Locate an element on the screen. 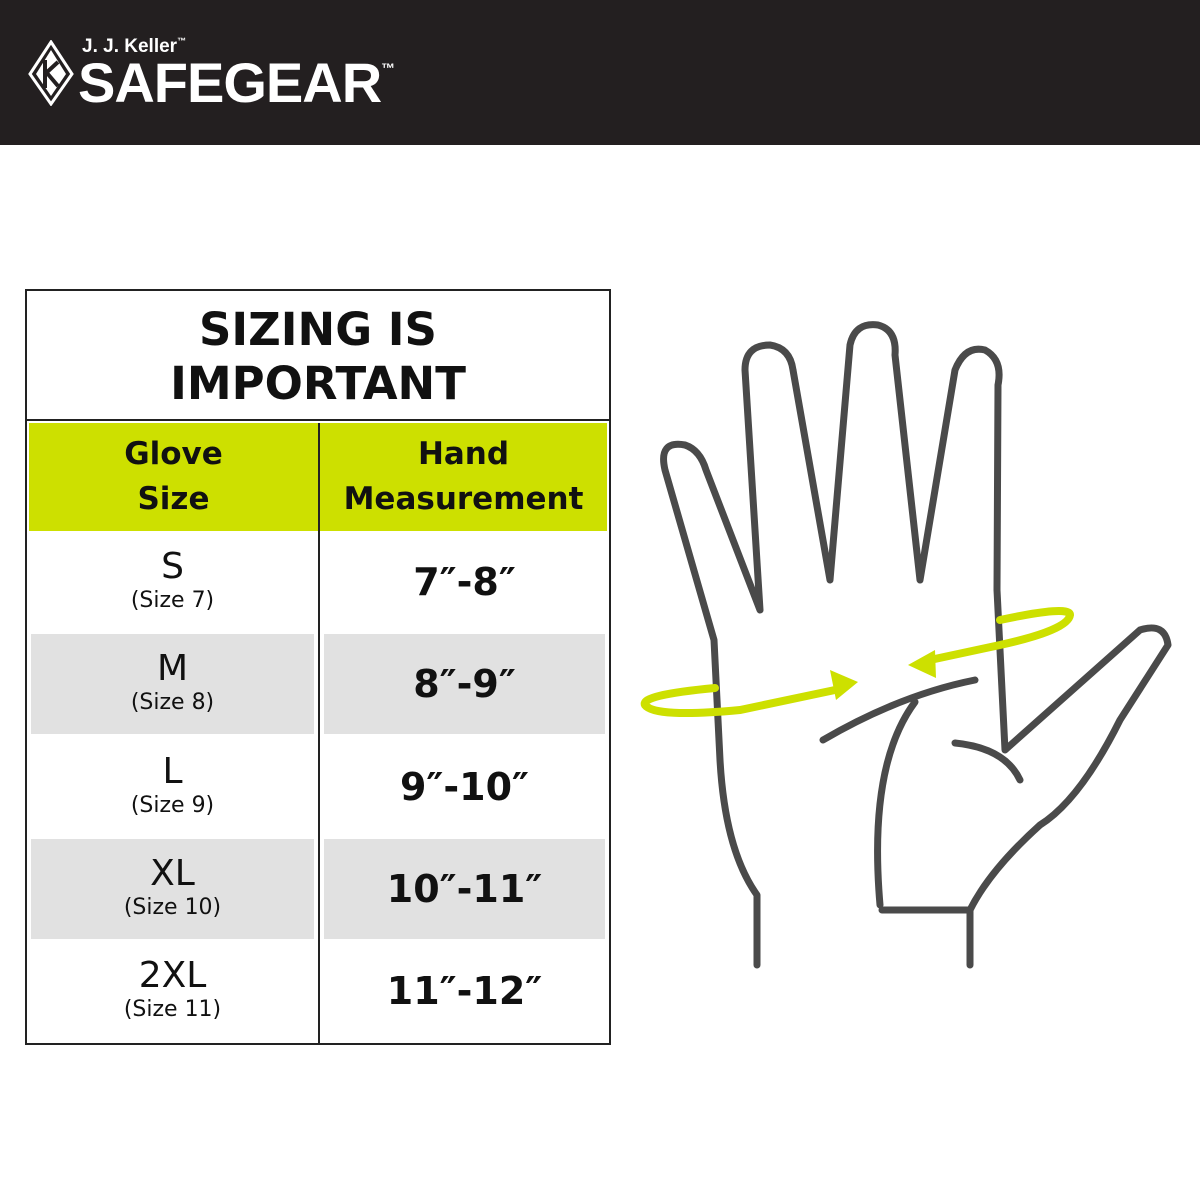 The image size is (1200, 1200). header-hand-measurement: Hand Measurement is located at coordinates (463, 477).